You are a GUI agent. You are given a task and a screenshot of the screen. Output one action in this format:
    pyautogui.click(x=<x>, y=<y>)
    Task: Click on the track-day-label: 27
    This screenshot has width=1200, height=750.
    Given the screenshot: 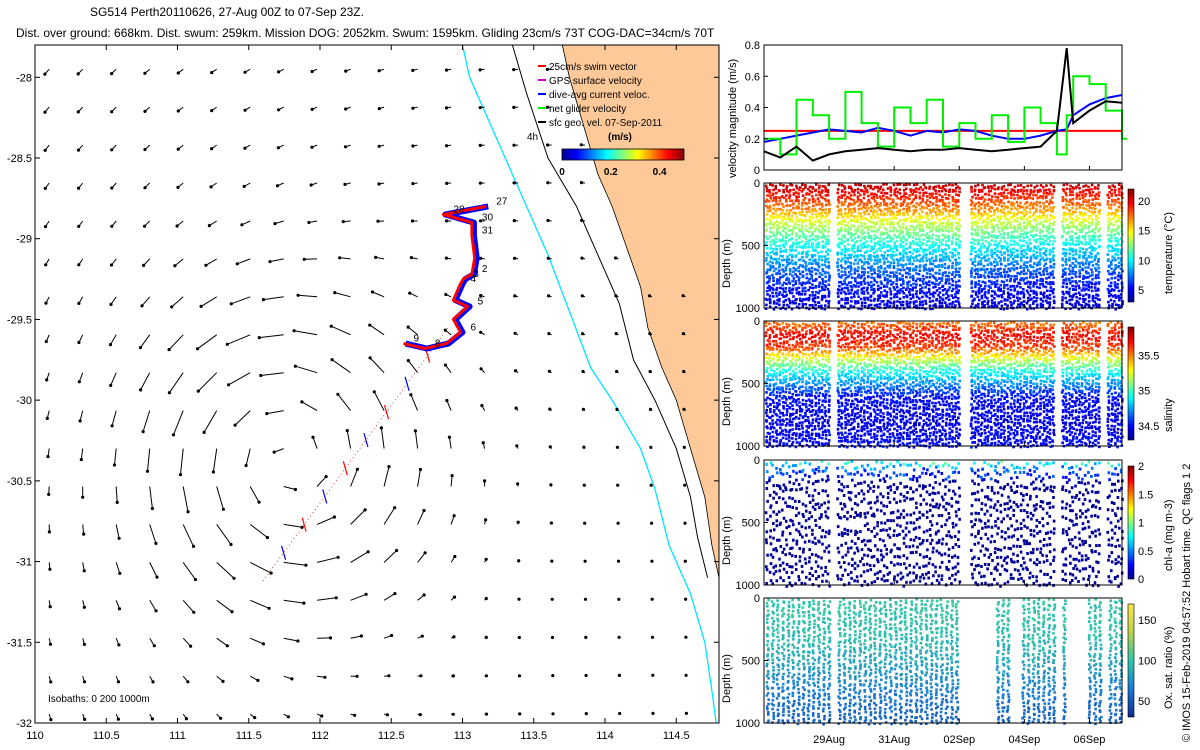 What is the action you would take?
    pyautogui.click(x=502, y=201)
    